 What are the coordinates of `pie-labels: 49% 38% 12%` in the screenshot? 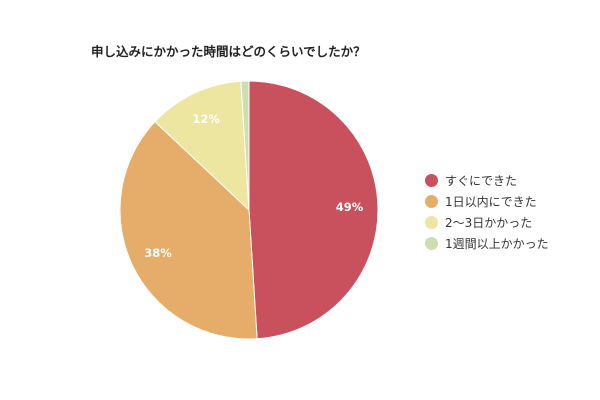 It's located at (254, 186).